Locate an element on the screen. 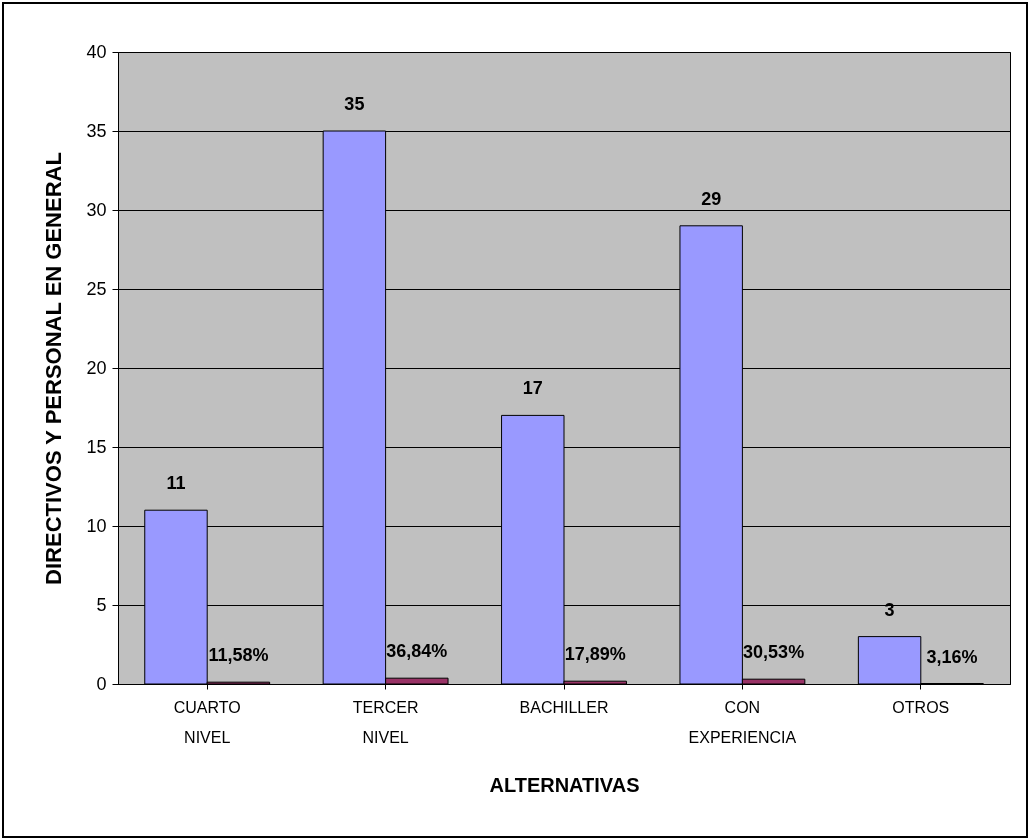 The width and height of the screenshot is (1030, 840). data-label: 11,58% is located at coordinates (238, 655).